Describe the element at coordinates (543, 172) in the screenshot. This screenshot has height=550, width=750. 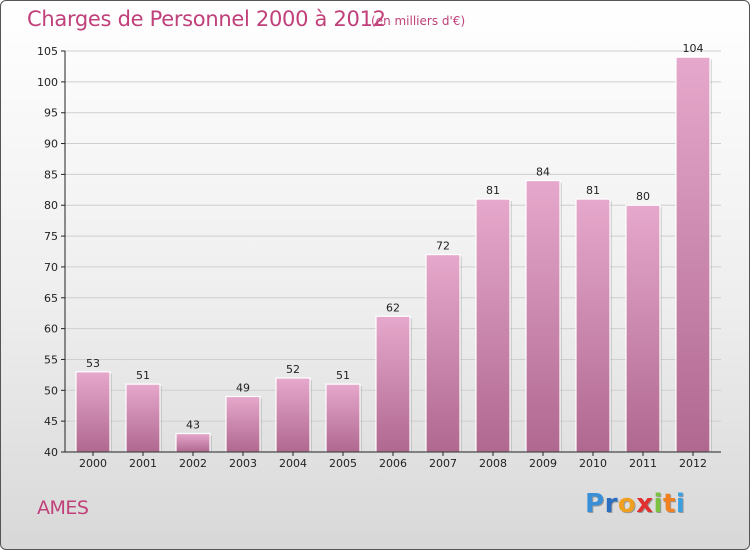
I see `bar-value-label: 84` at that location.